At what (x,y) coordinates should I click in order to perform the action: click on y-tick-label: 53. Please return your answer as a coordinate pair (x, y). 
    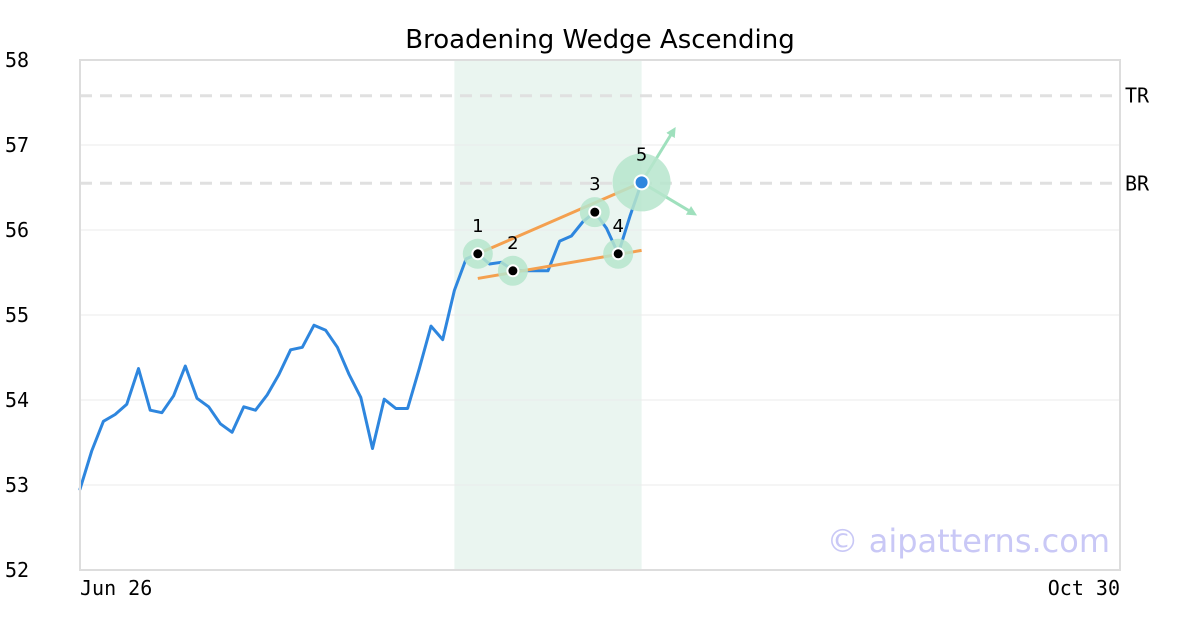
    Looking at the image, I should click on (17, 485).